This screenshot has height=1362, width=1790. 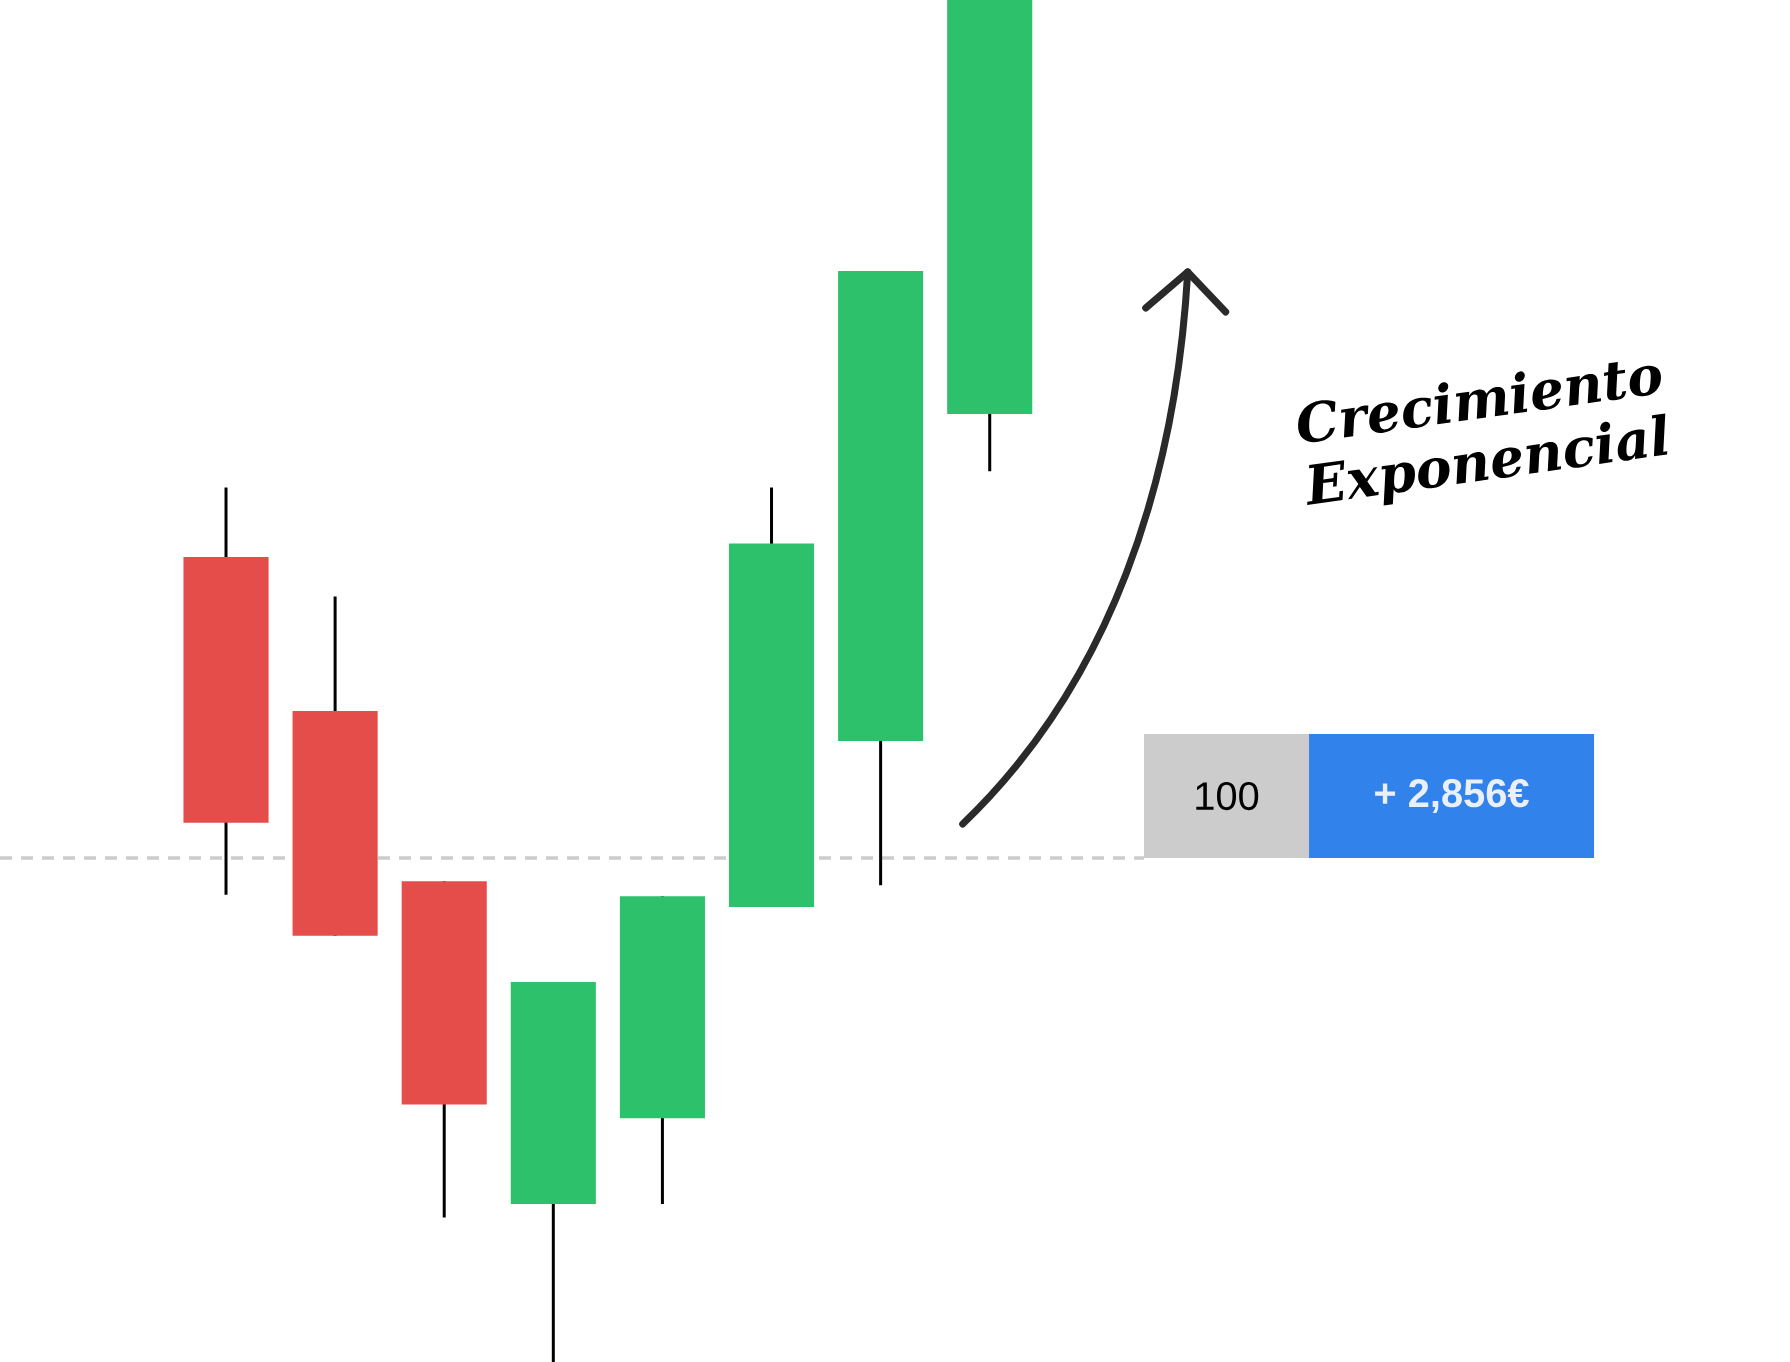 What do you see at coordinates (1452, 796) in the screenshot?
I see `text: + 2,856€` at bounding box center [1452, 796].